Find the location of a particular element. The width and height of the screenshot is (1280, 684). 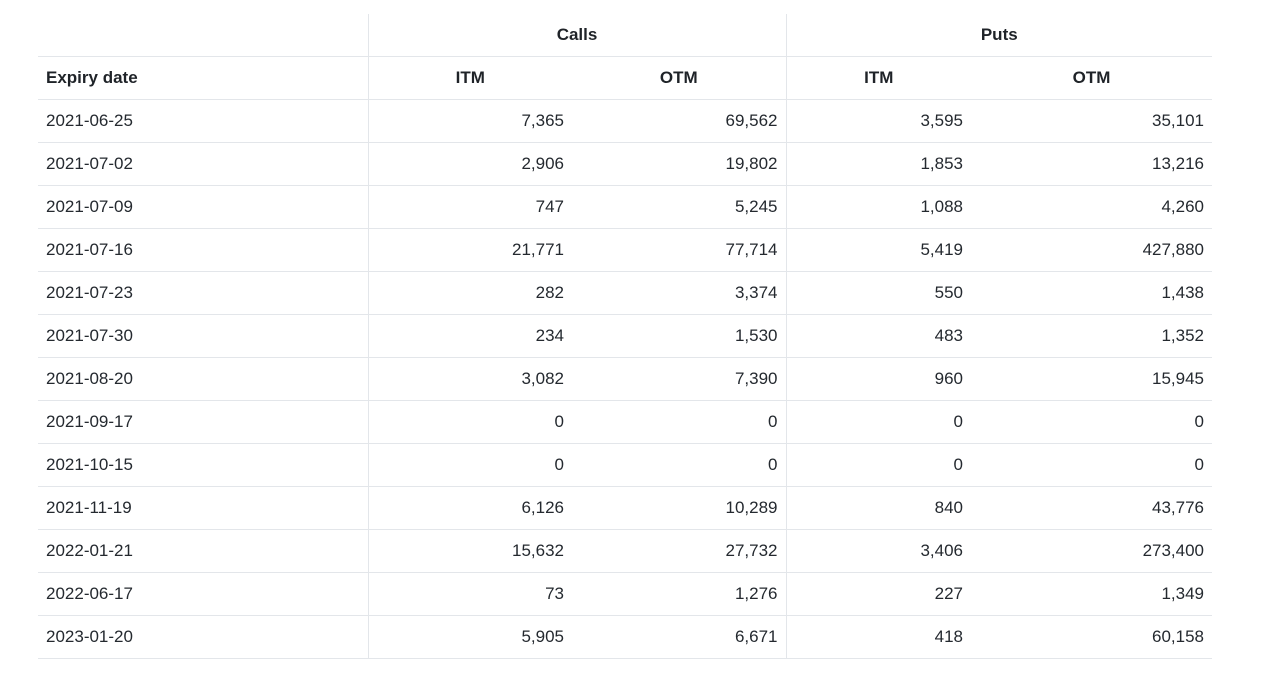

calls-otm-cell: 5,245 is located at coordinates (679, 207).